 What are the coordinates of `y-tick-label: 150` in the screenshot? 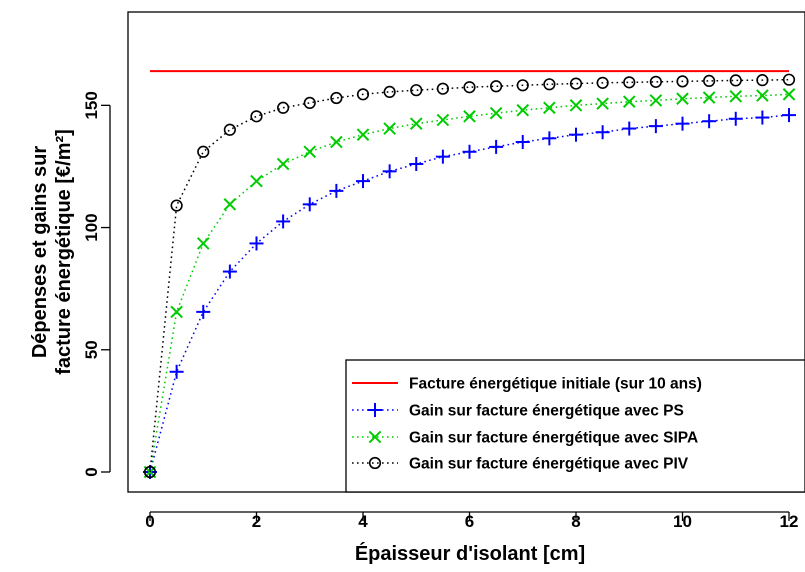 It's located at (91, 105).